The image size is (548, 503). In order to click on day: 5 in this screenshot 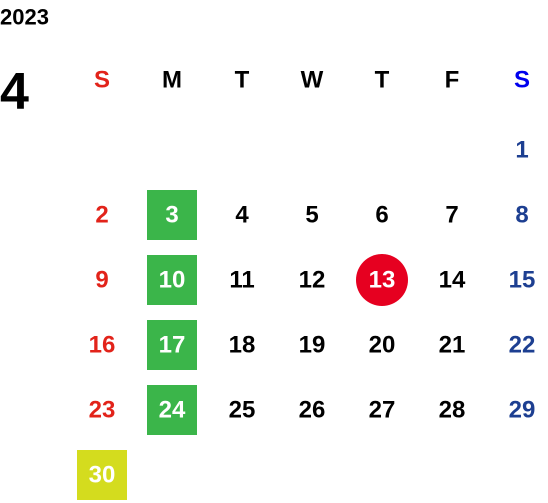, I will do `click(311, 215)`.